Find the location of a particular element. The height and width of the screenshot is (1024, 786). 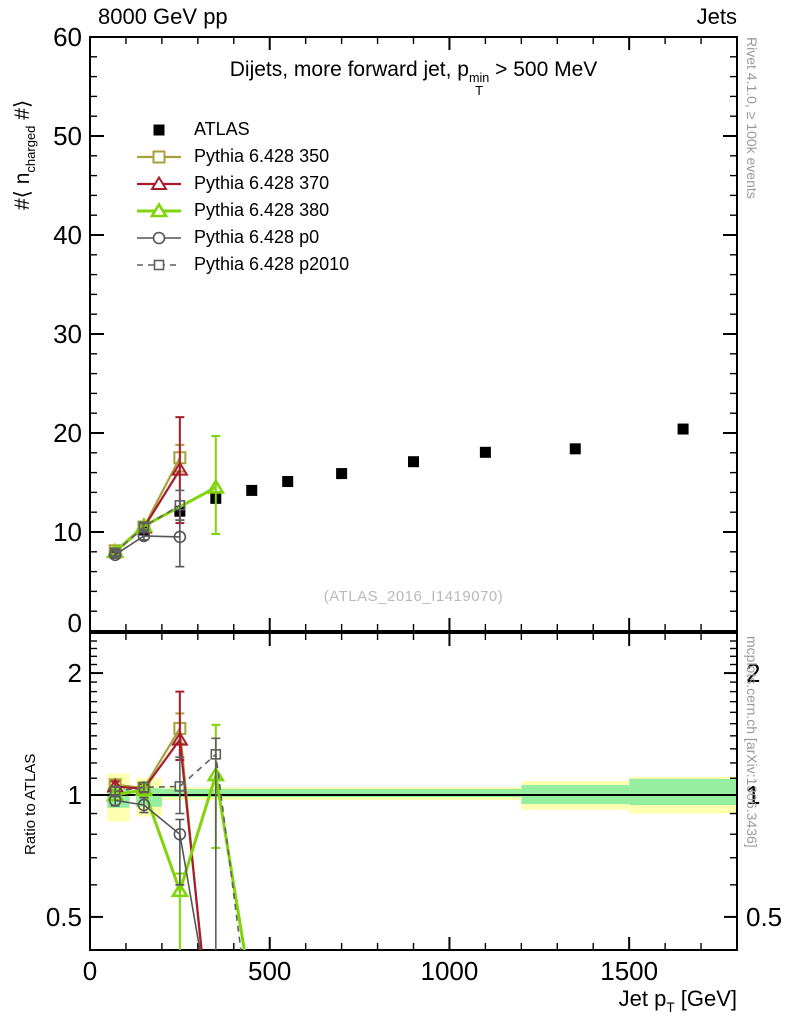

ratio-tick-label-right: 1 is located at coordinates (753, 795).